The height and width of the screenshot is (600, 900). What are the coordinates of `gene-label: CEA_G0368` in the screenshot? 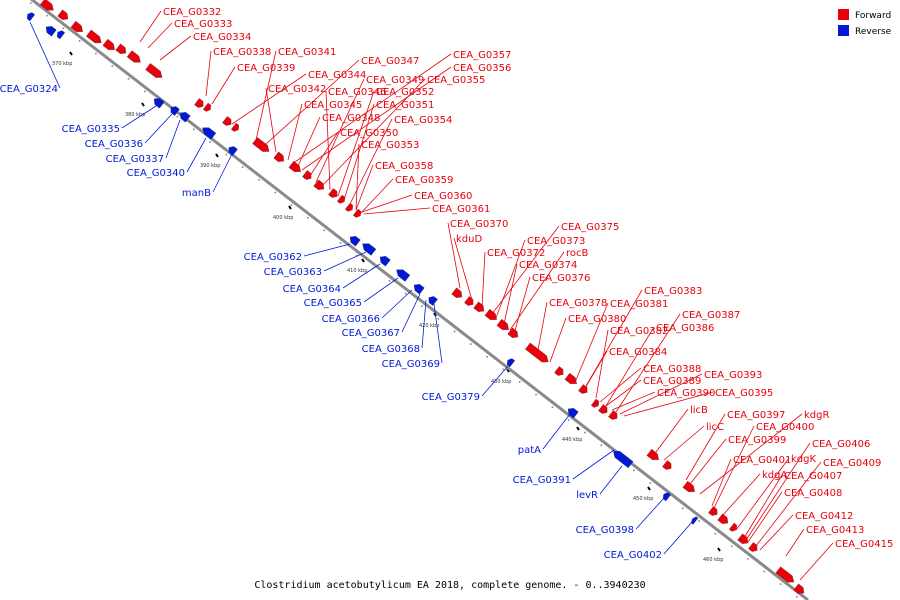 It's located at (391, 349).